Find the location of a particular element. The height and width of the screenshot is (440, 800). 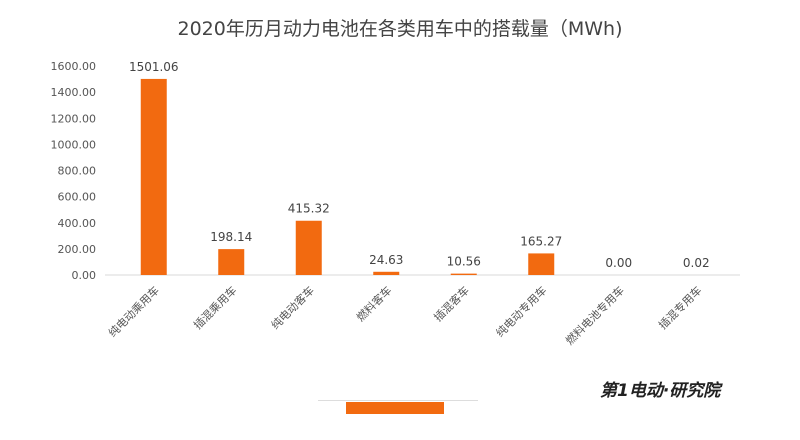

y-tick-label: 1000.00 is located at coordinates (74, 144).